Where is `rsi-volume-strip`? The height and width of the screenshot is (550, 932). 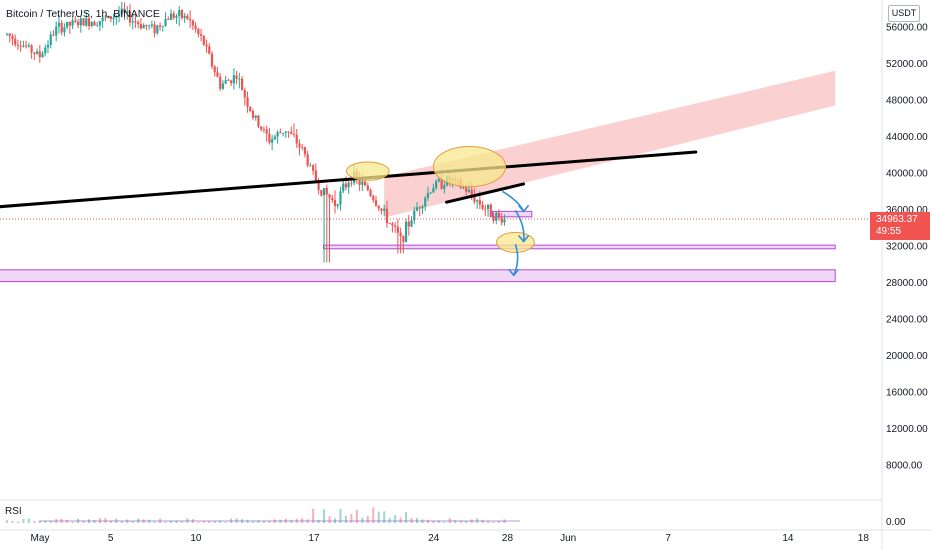
rsi-volume-strip is located at coordinates (263, 515).